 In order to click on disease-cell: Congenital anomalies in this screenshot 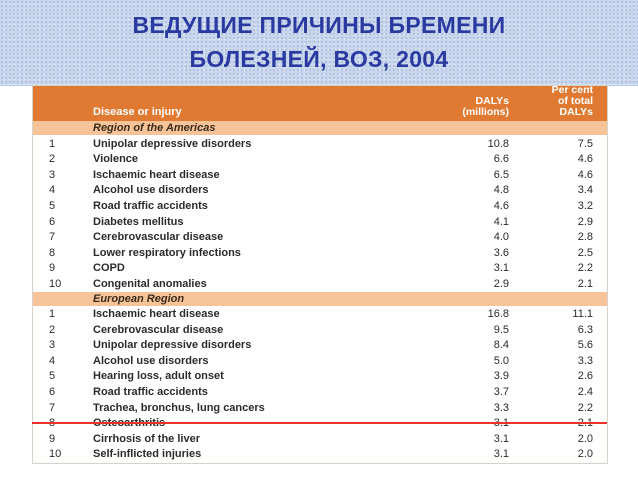, I will do `click(150, 283)`.